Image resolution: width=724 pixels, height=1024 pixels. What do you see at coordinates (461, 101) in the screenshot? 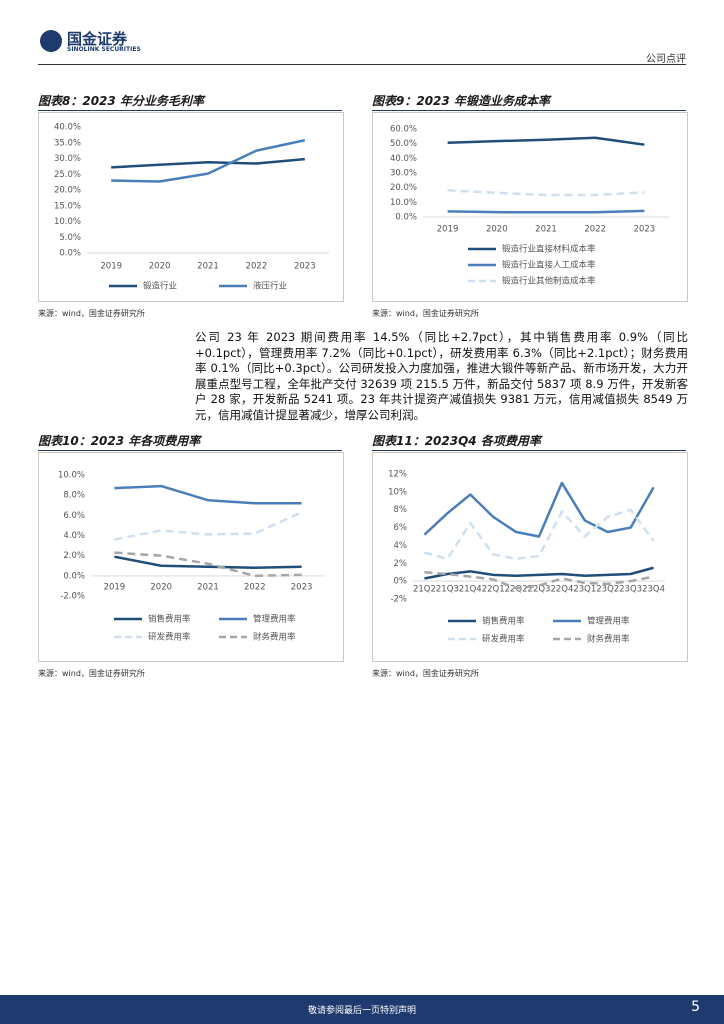
I see `chart-title: 图表9：2023 年锻造业务成本率` at bounding box center [461, 101].